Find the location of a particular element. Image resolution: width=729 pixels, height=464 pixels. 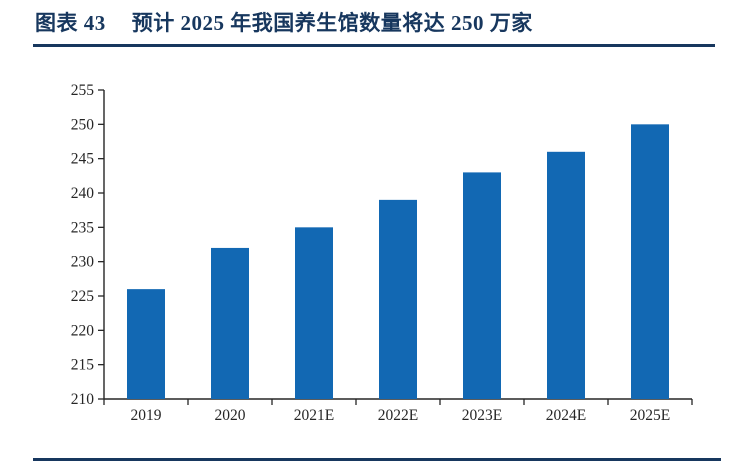

y-tick-label: 225 is located at coordinates (83, 296).